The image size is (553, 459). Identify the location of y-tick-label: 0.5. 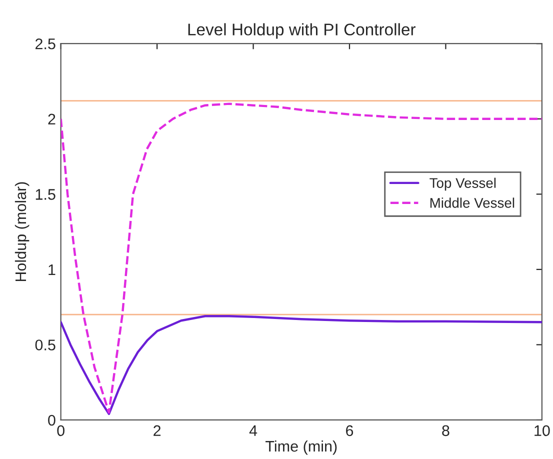
(45, 345).